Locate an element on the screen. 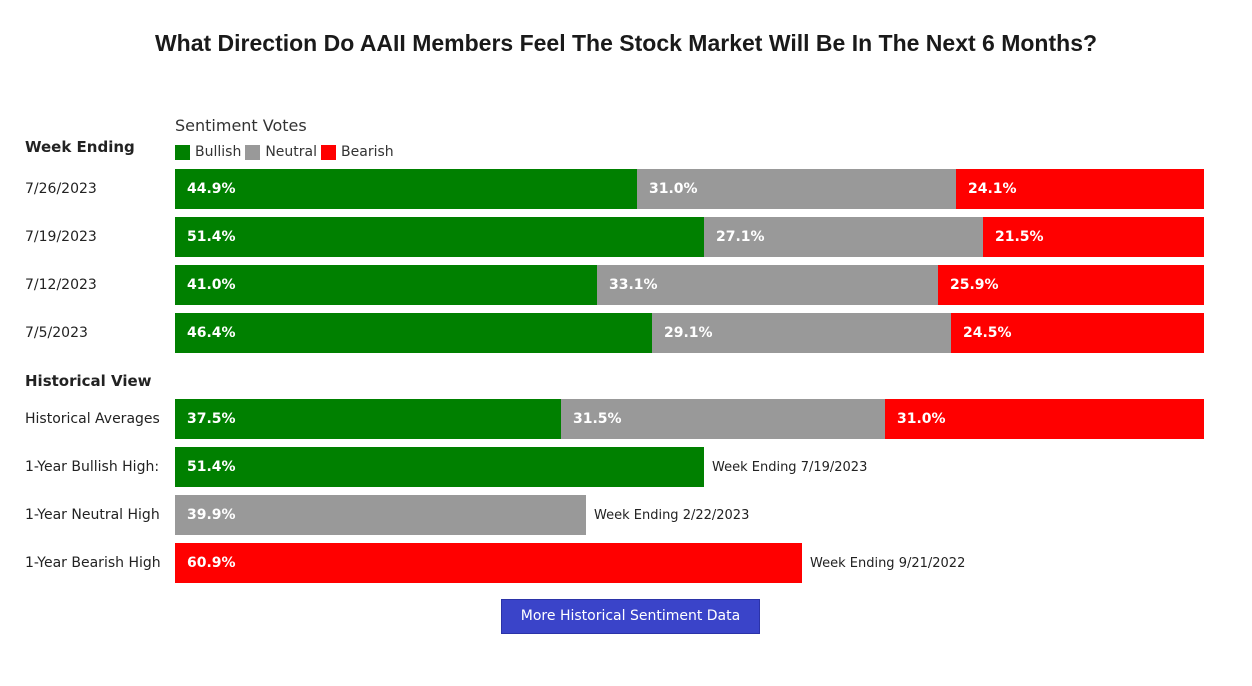  high-row-label: 1-Year Bullish High: is located at coordinates (92, 467).